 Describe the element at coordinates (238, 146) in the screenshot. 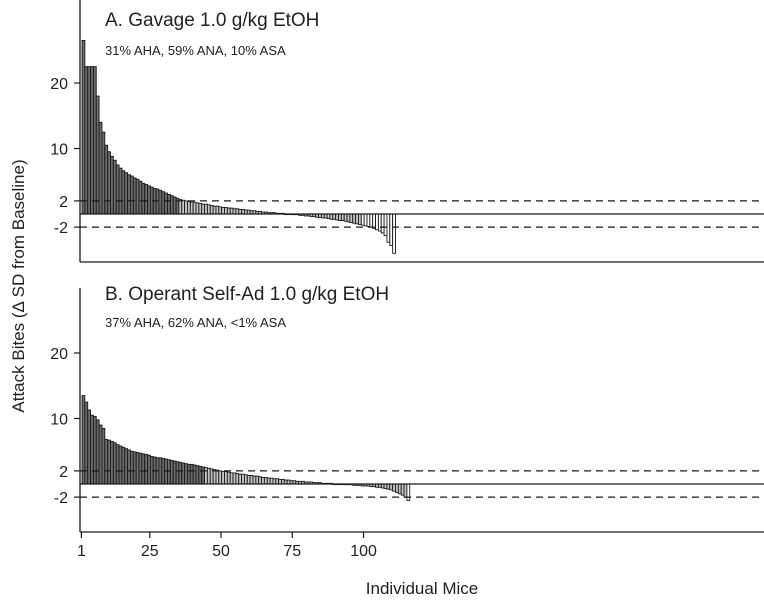

I see `panel-a-bars` at that location.